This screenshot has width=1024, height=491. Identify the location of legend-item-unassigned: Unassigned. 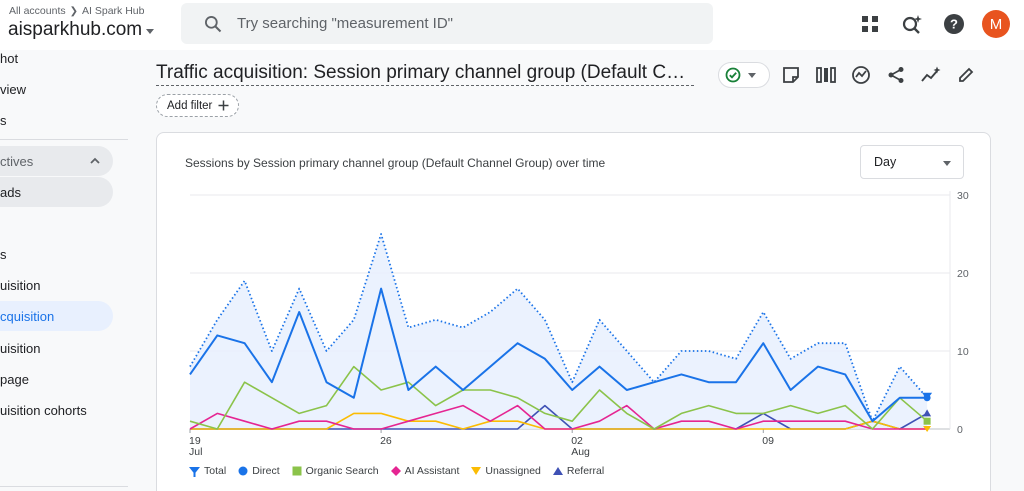
(506, 471).